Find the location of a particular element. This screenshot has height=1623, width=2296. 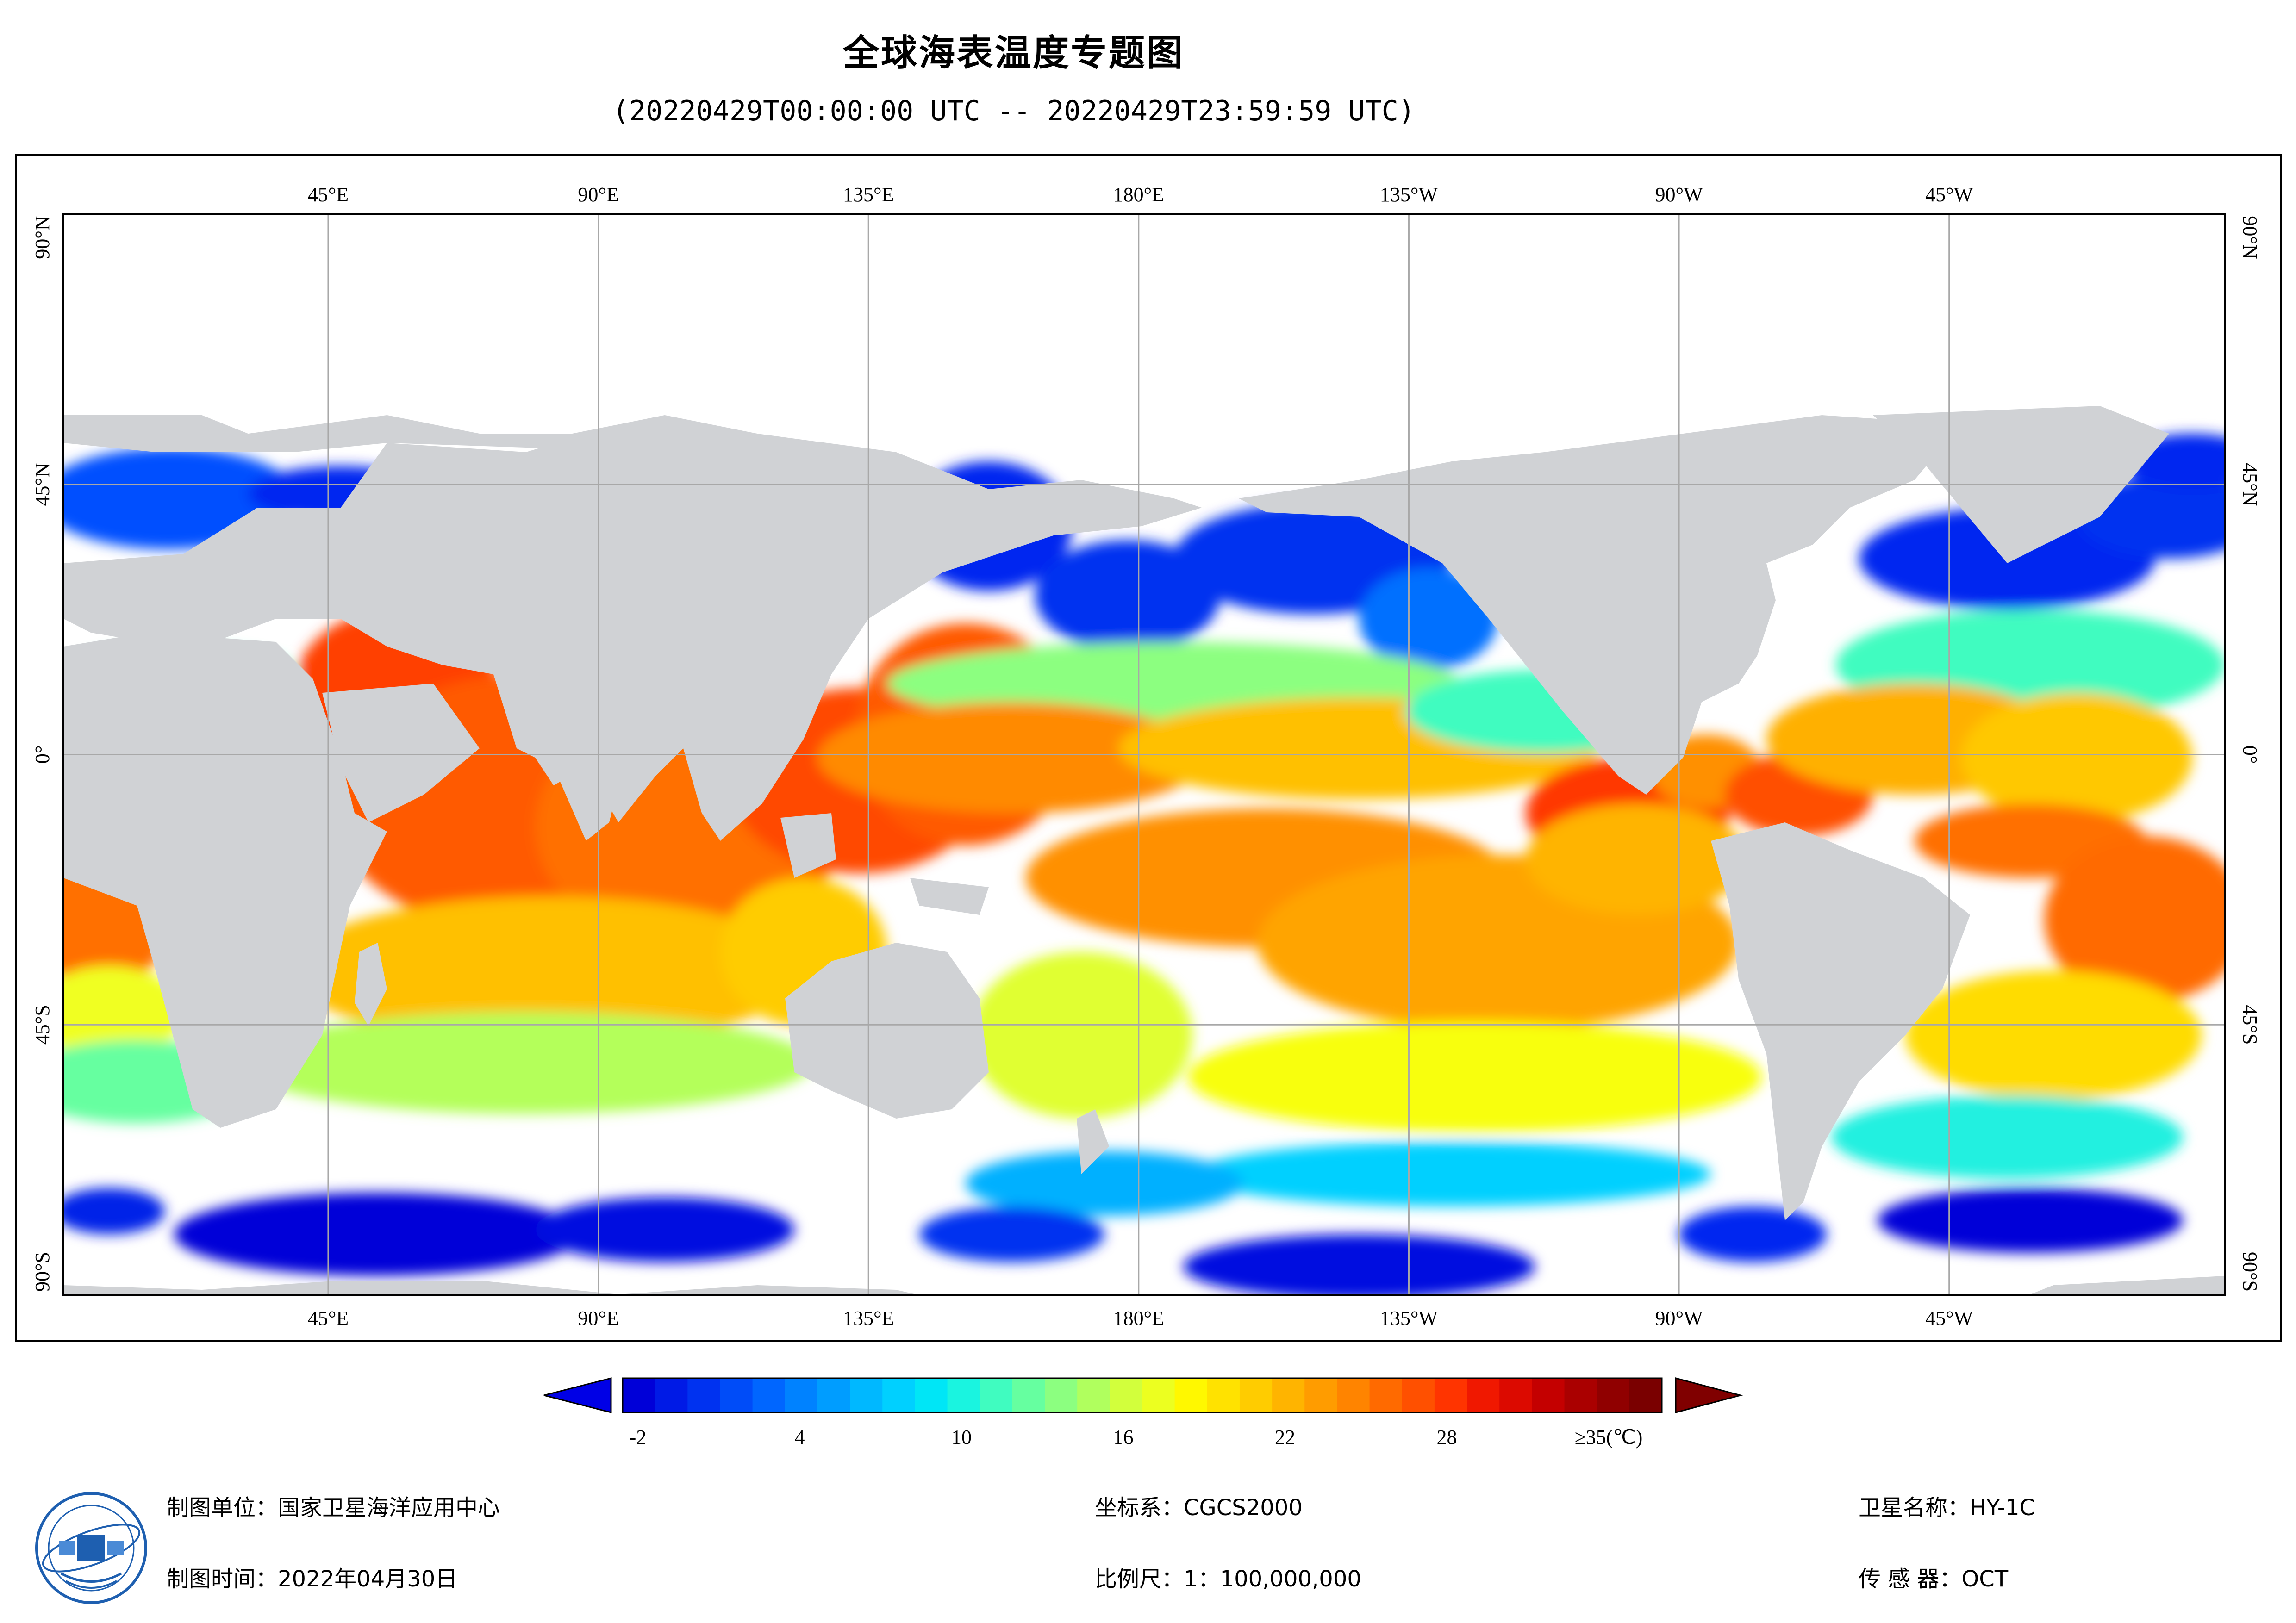

legend-bar-outline is located at coordinates (1142, 1395).